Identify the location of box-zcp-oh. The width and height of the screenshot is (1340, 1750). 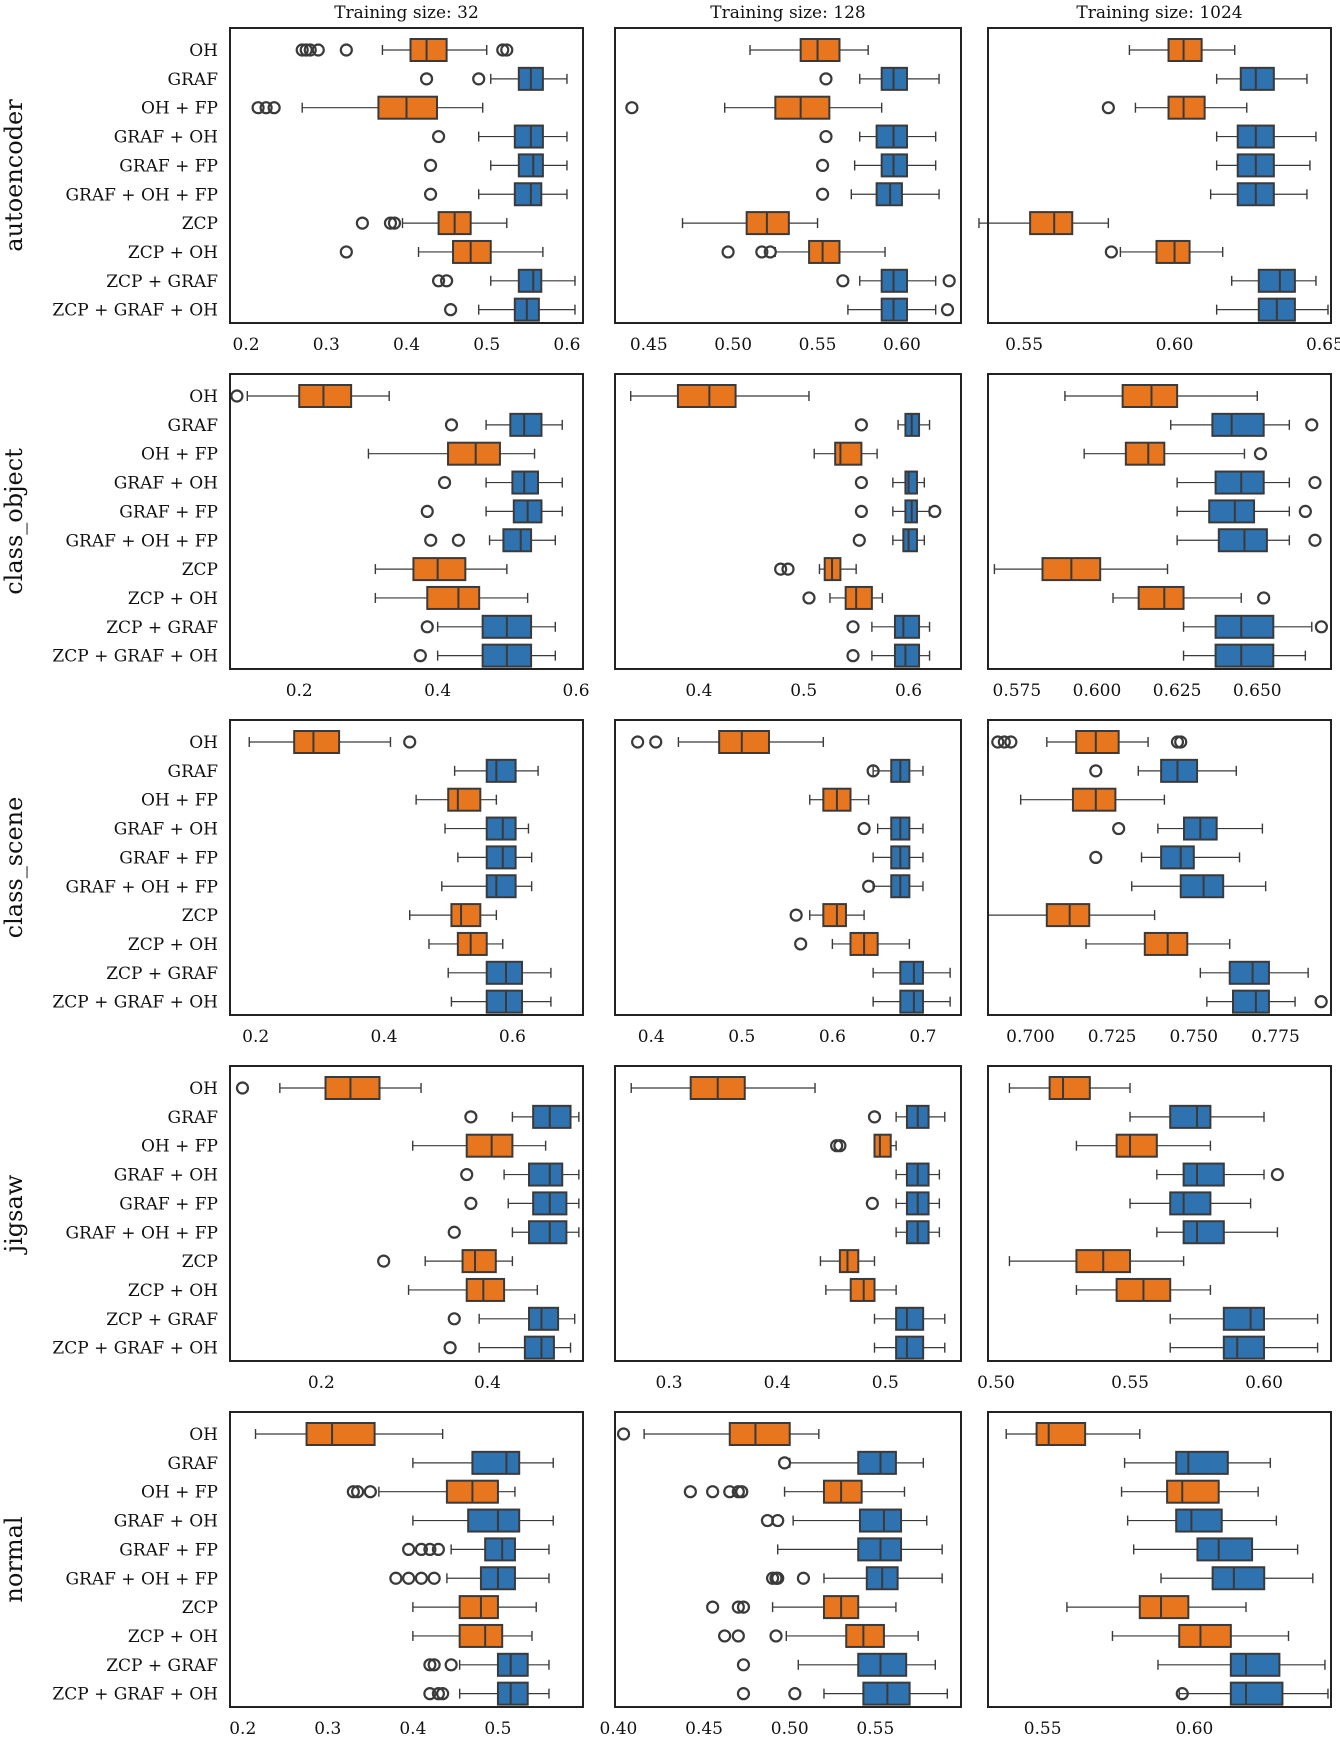
(803, 251).